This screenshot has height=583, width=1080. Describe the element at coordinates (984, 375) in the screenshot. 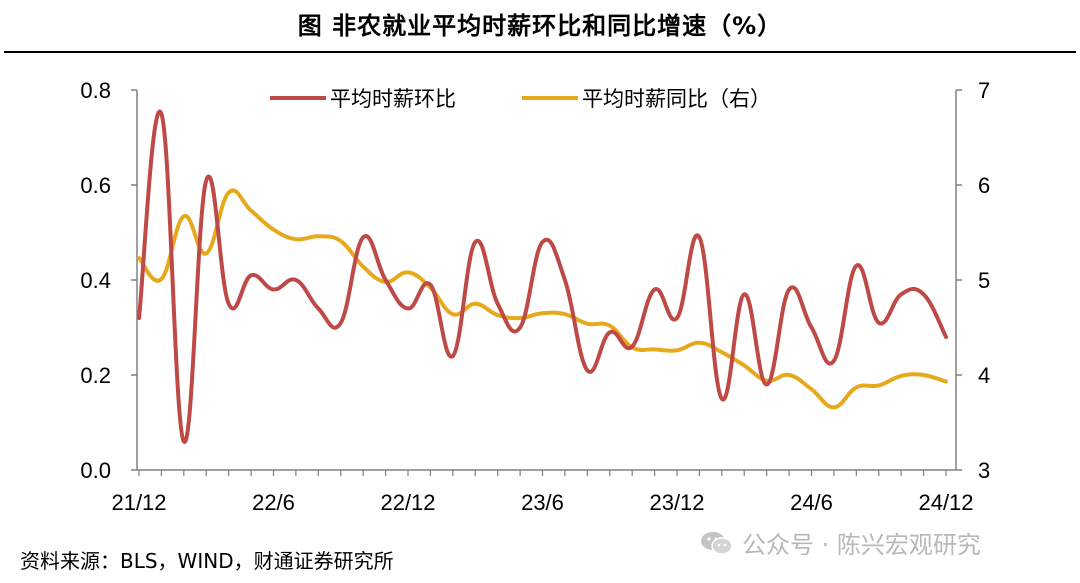

I see `right-y-tick-label: 4` at that location.